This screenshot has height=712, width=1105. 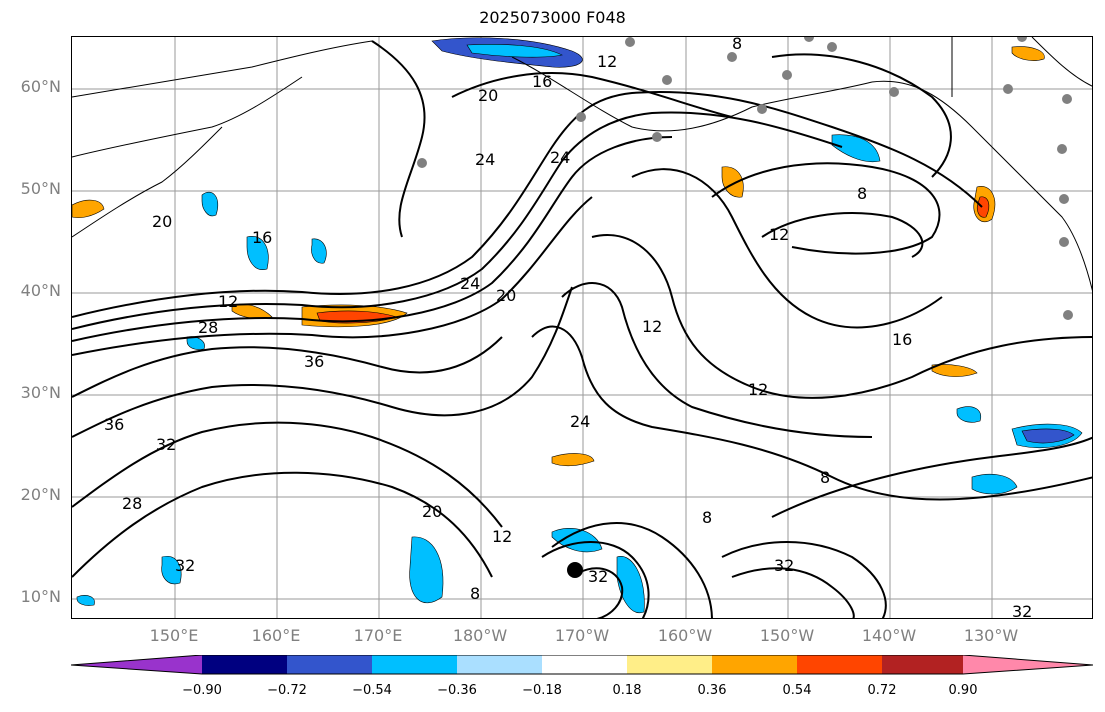 I want to click on colorbar-tick-label: 0.36, so click(x=712, y=690).